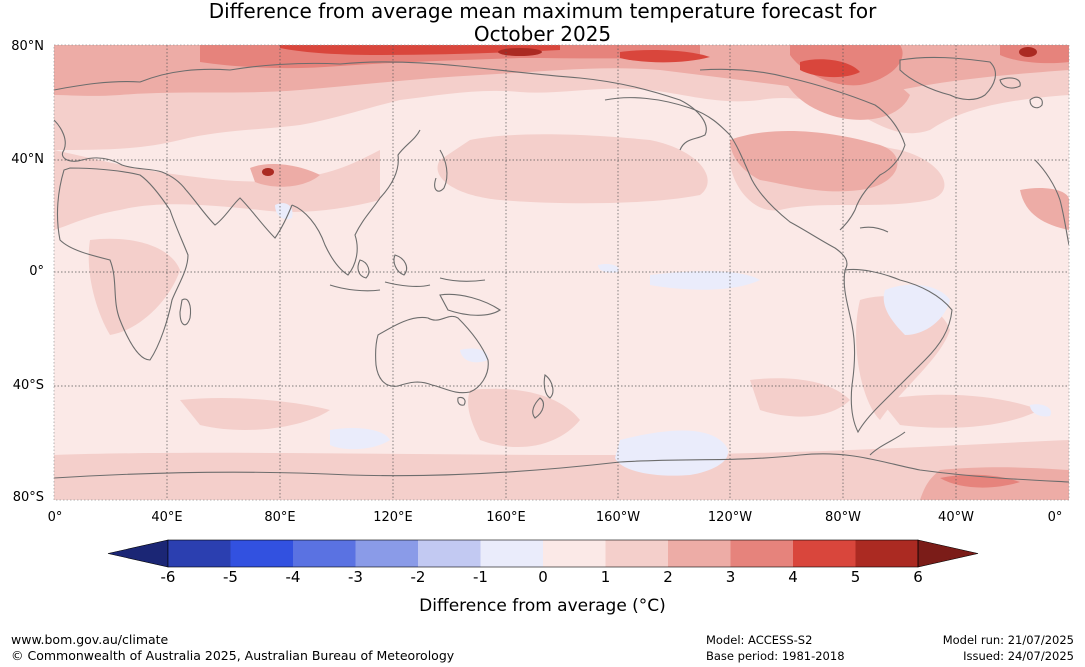 The width and height of the screenshot is (1085, 667). I want to click on anomaly-5-to-6-regions, so click(649, 111).